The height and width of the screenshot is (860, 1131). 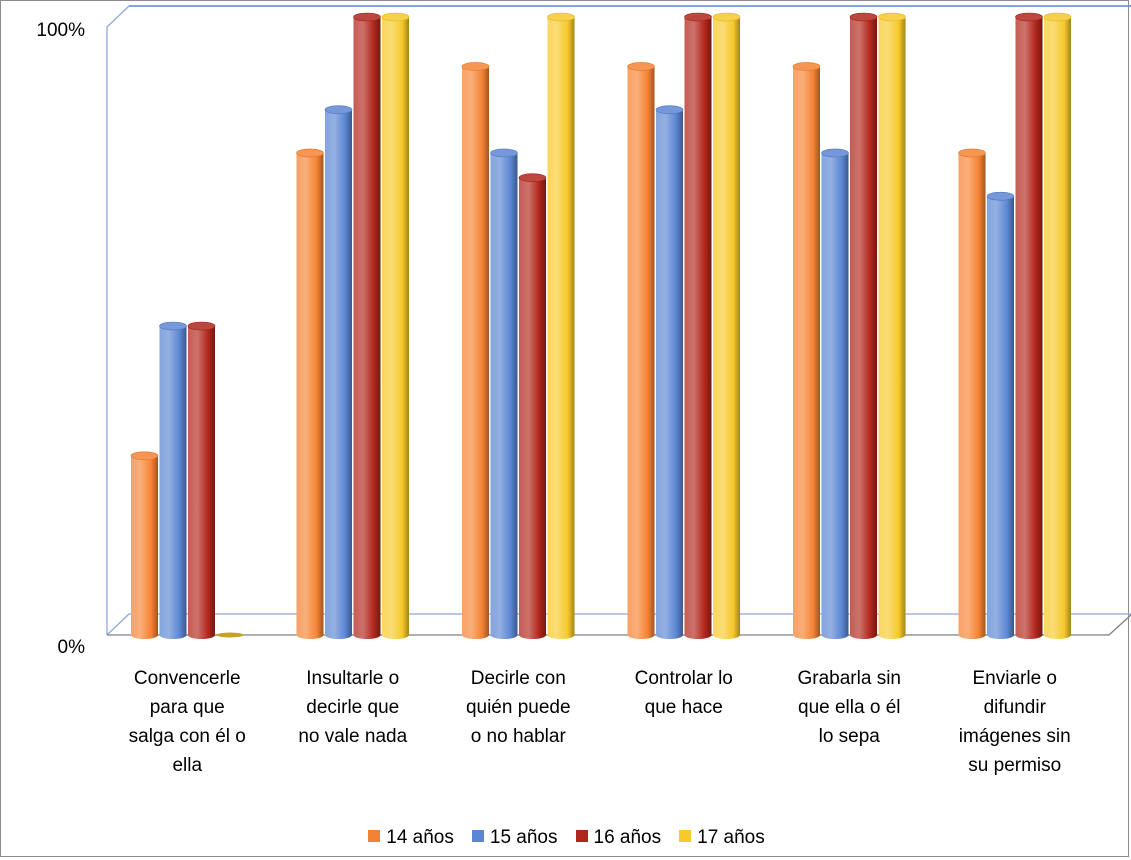 What do you see at coordinates (420, 837) in the screenshot?
I see `legend-label: 14 años` at bounding box center [420, 837].